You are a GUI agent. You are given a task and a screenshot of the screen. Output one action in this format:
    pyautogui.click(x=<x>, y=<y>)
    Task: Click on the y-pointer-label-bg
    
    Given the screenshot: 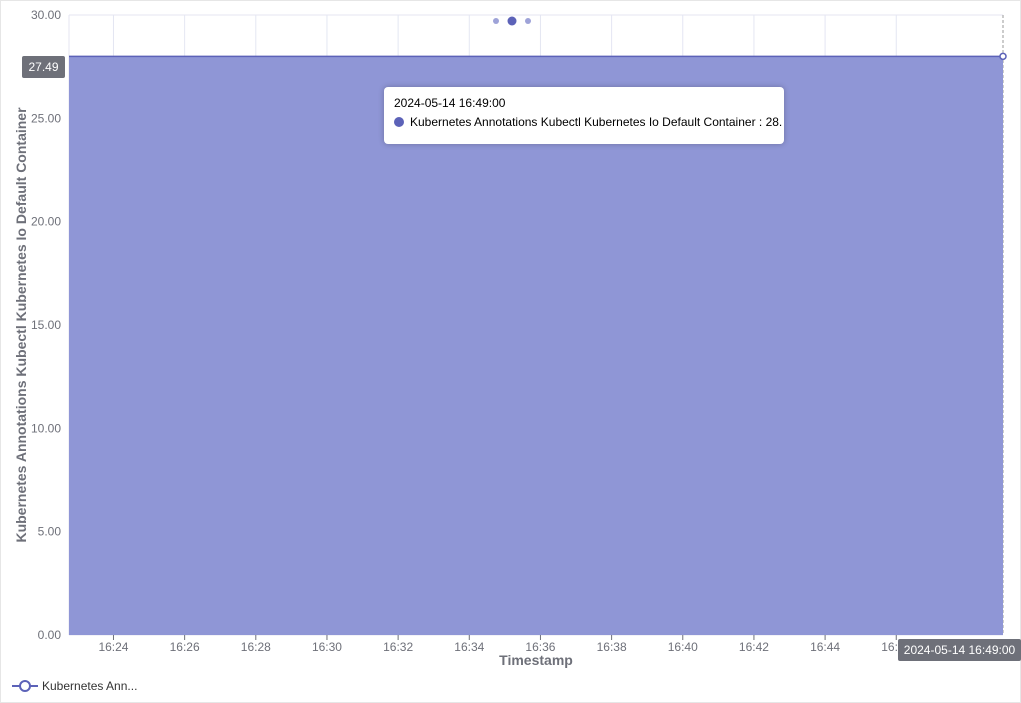 What is the action you would take?
    pyautogui.click(x=43, y=67)
    